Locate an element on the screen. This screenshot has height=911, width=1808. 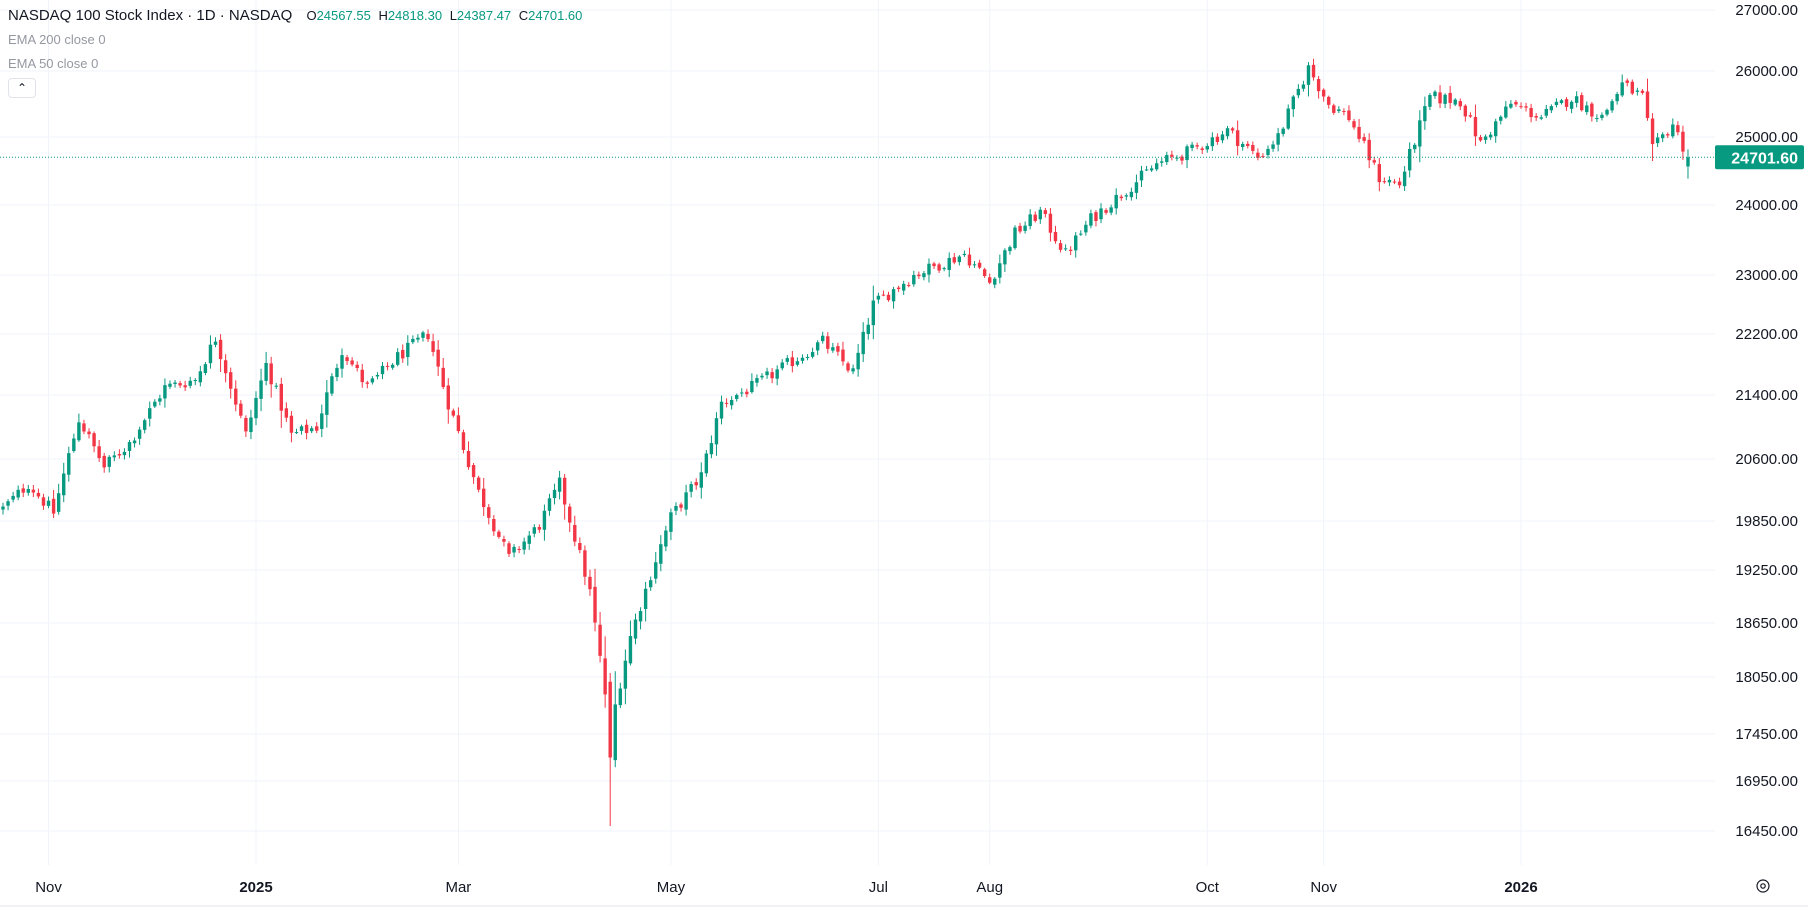
symbol-title: NASDAQ 100 Stock Index · 1D · NASDAQ is located at coordinates (150, 15).